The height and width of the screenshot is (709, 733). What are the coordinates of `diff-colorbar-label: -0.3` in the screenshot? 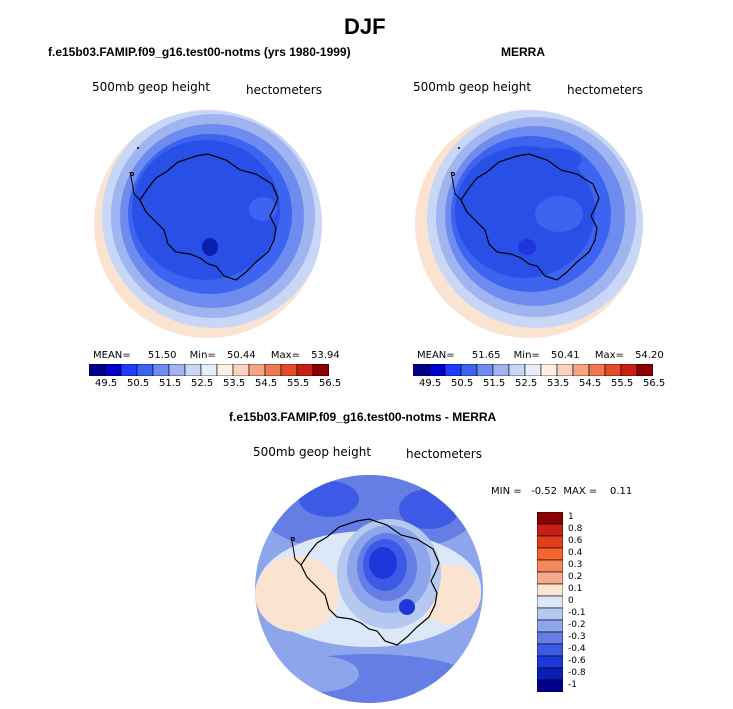 It's located at (577, 637).